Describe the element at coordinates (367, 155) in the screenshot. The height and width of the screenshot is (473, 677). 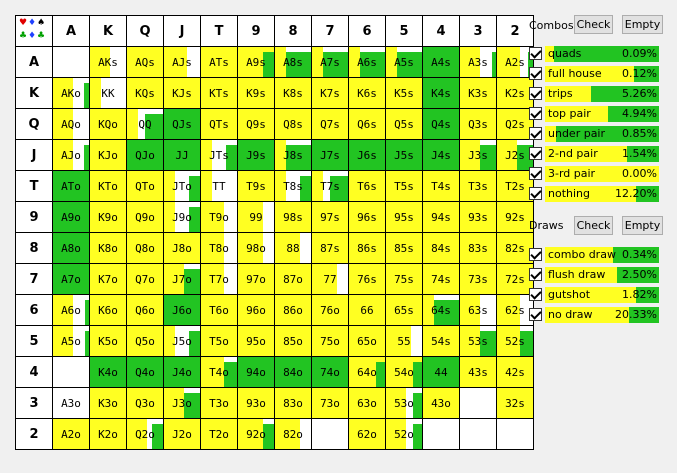
I see `hand-cell: J6s` at that location.